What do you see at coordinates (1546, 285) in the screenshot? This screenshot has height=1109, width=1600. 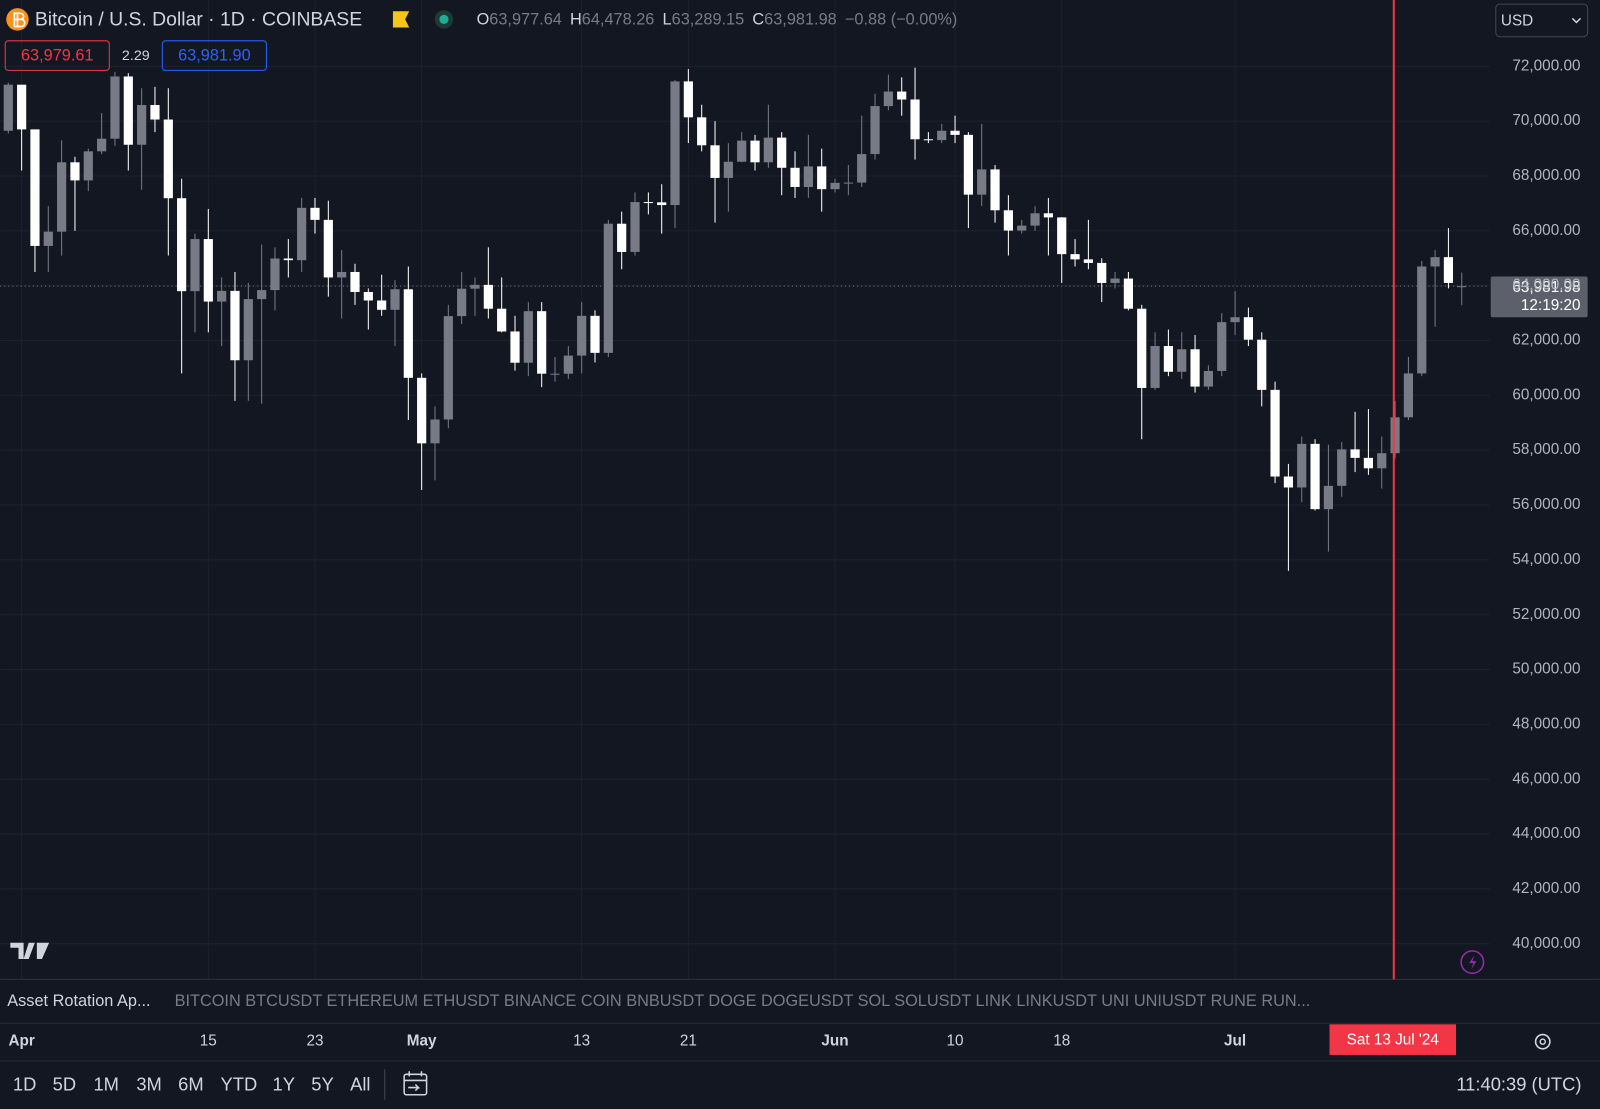 I see `y-tick-label: 64,000.00` at bounding box center [1546, 285].